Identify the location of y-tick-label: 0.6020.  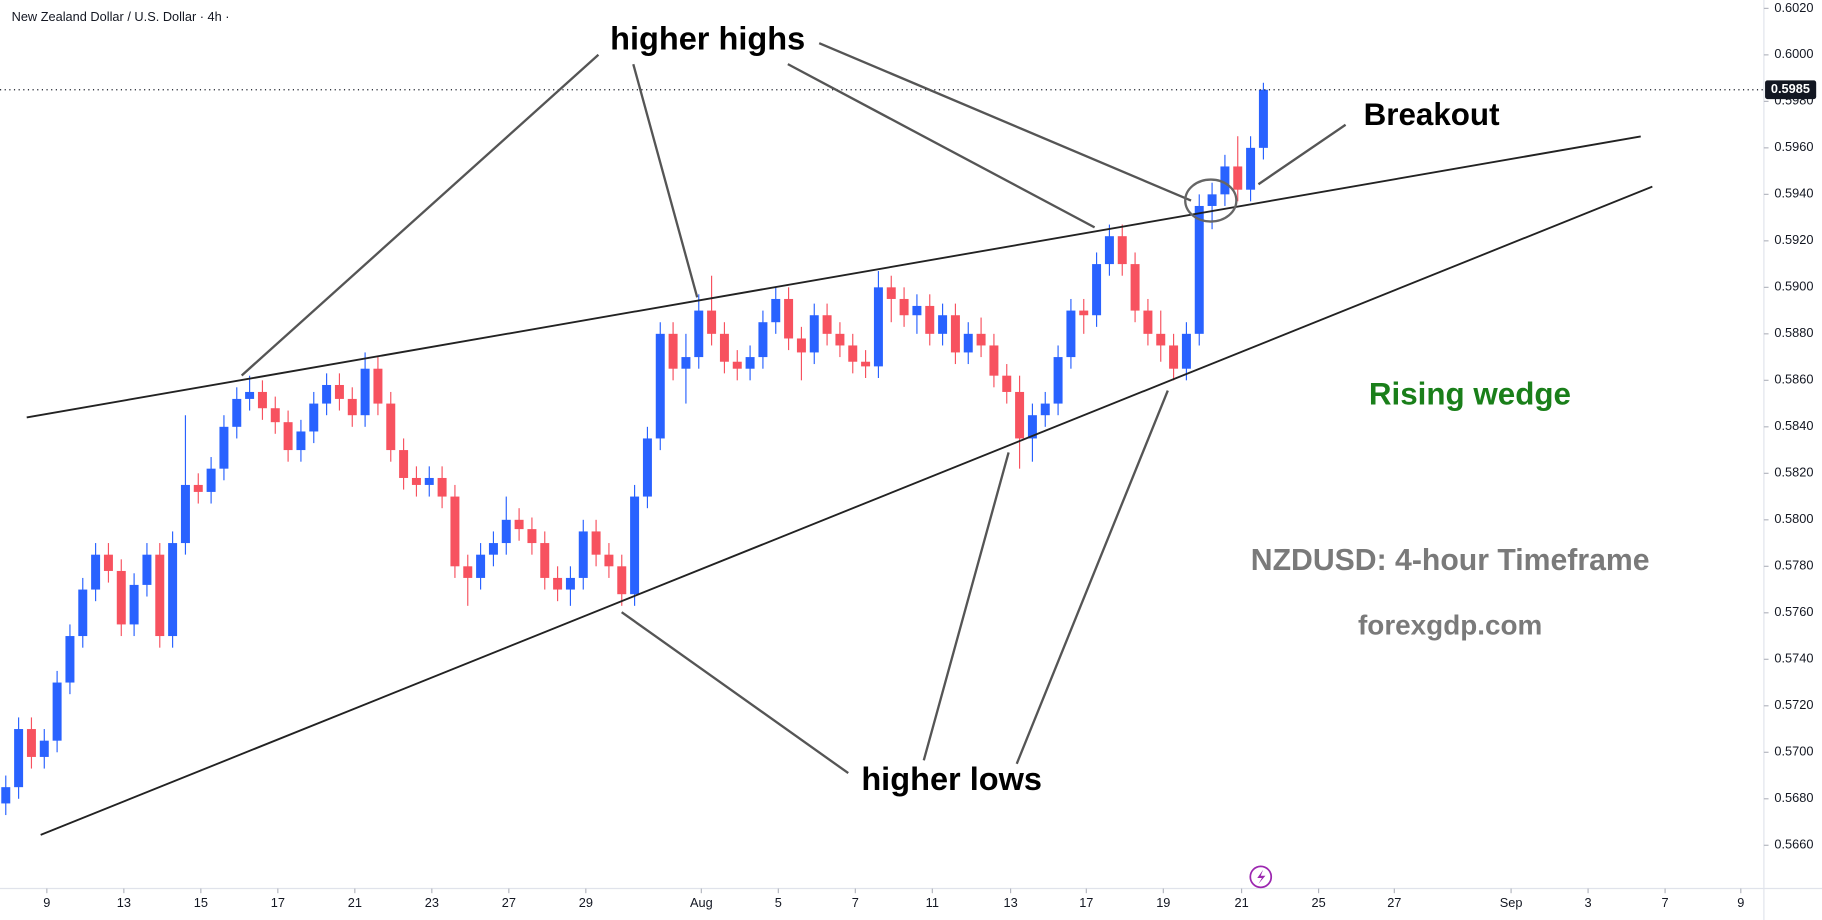
(1793, 7).